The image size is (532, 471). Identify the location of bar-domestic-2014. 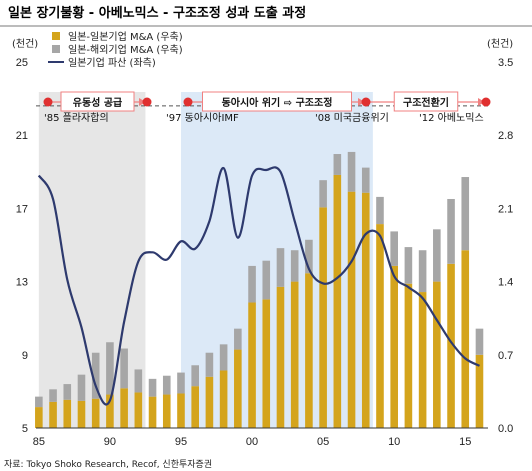
(451, 345).